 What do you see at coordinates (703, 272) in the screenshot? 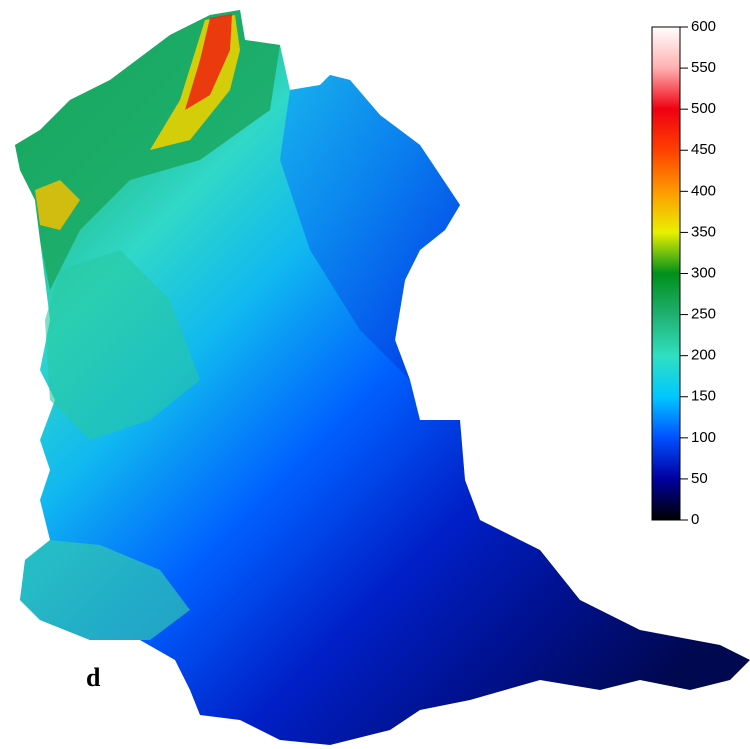
I see `tick-label: 300` at bounding box center [703, 272].